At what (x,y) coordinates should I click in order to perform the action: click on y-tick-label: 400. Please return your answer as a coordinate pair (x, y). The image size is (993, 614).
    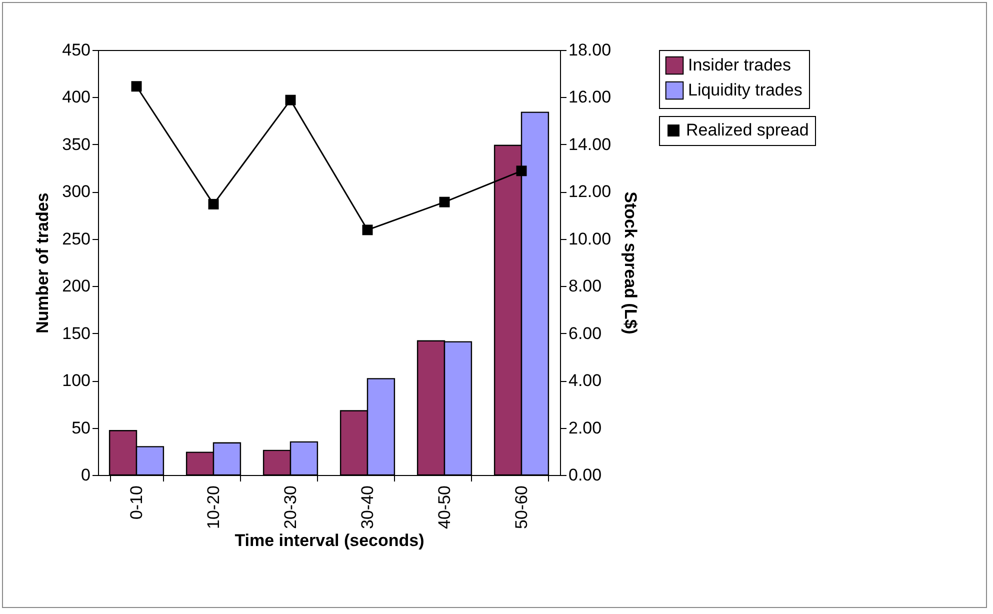
    Looking at the image, I should click on (76, 97).